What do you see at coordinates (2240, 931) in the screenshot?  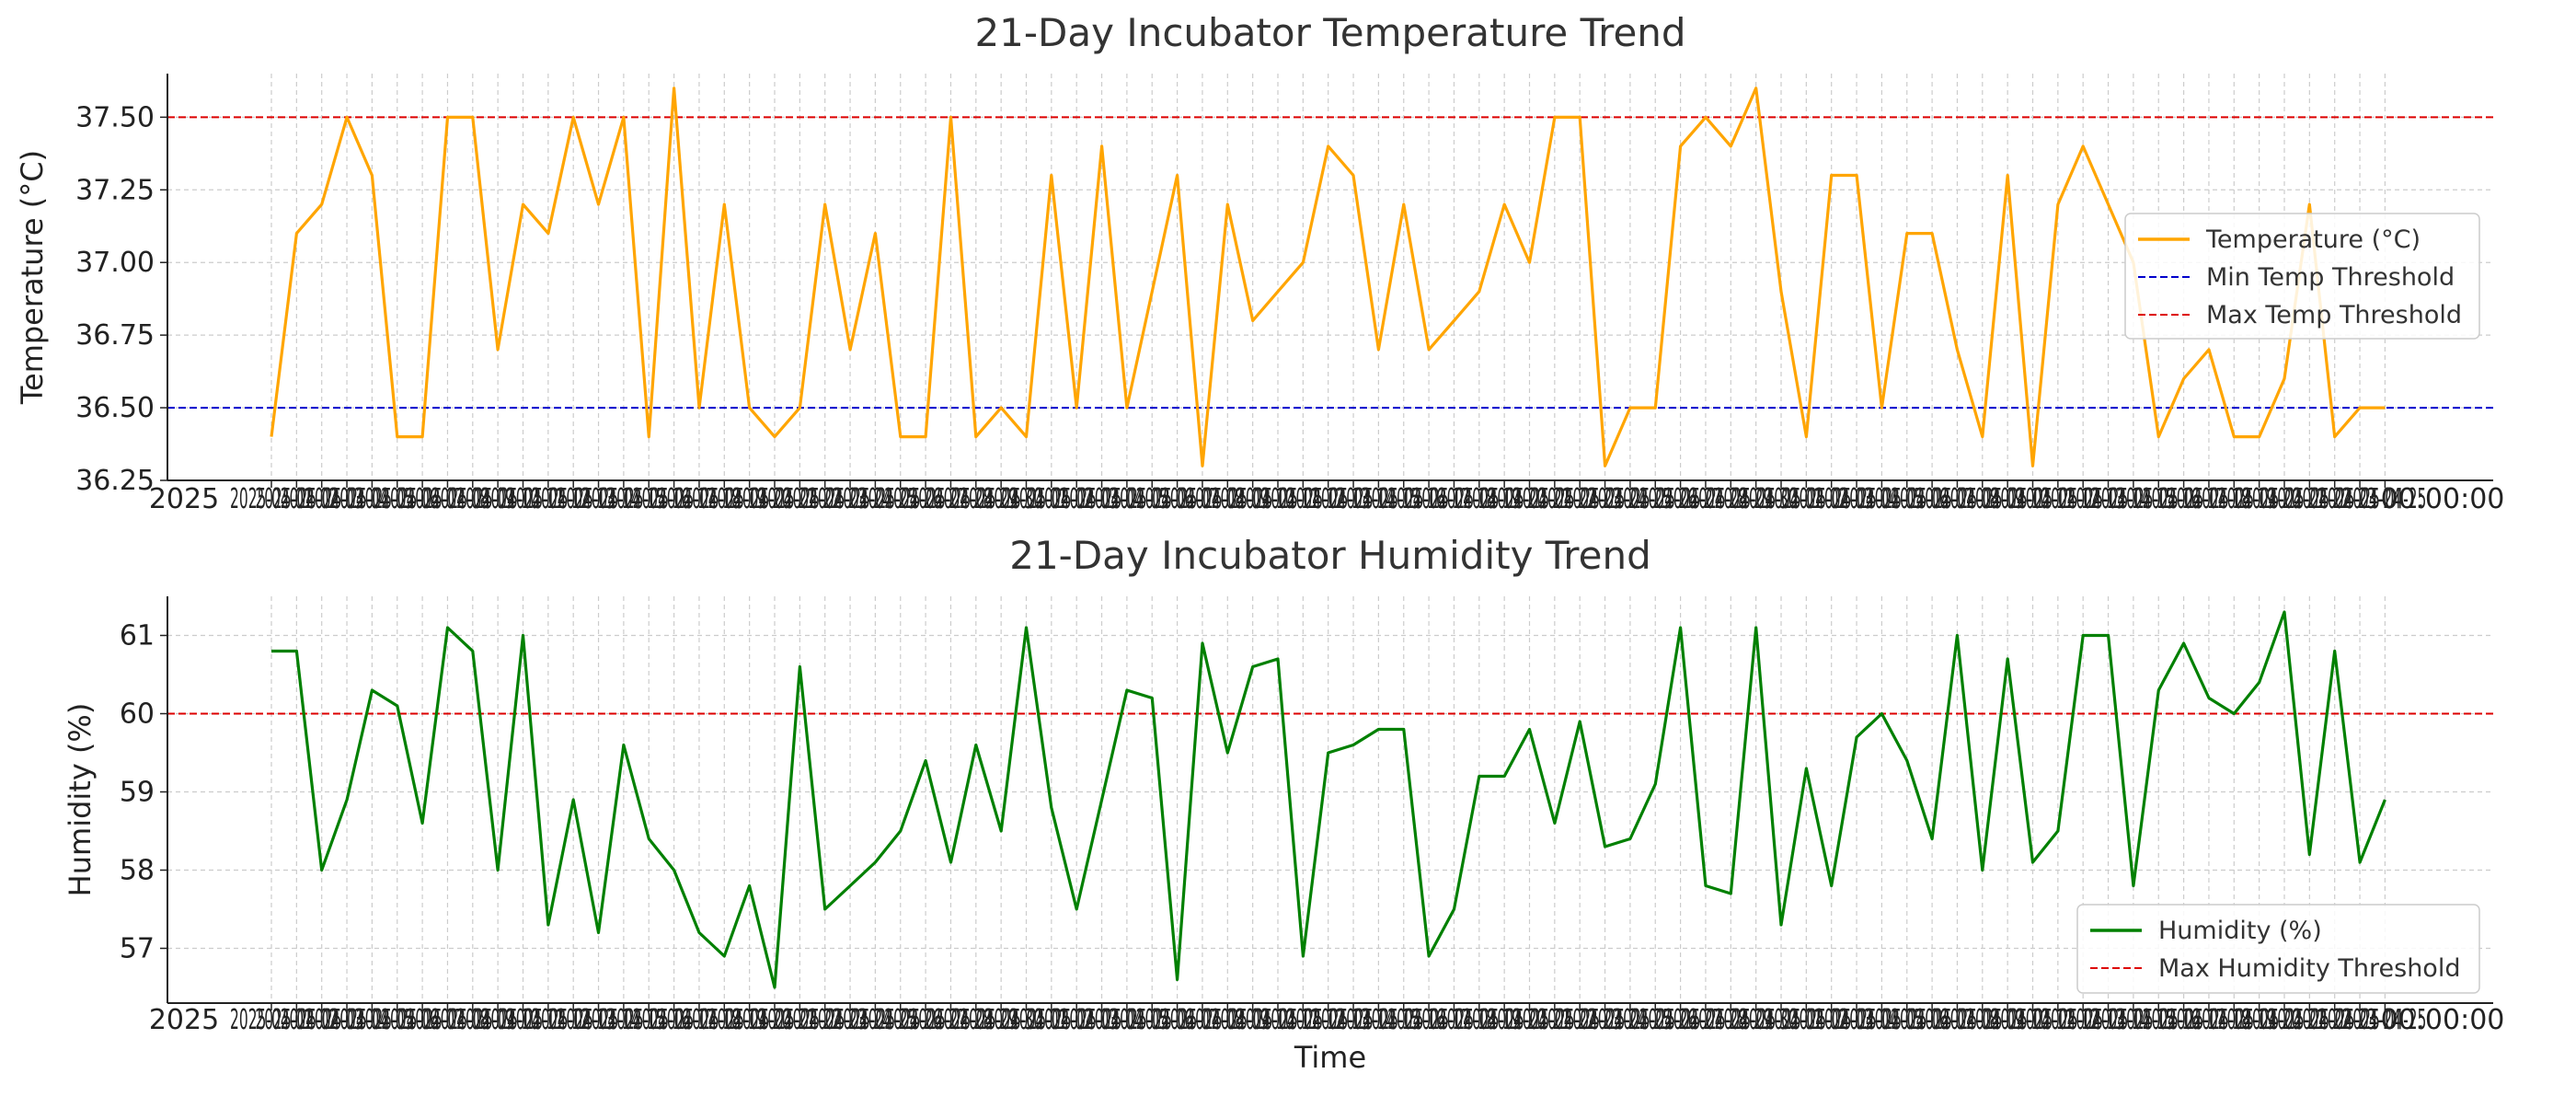 I see `p2-legend-label: Humidity (%)` at bounding box center [2240, 931].